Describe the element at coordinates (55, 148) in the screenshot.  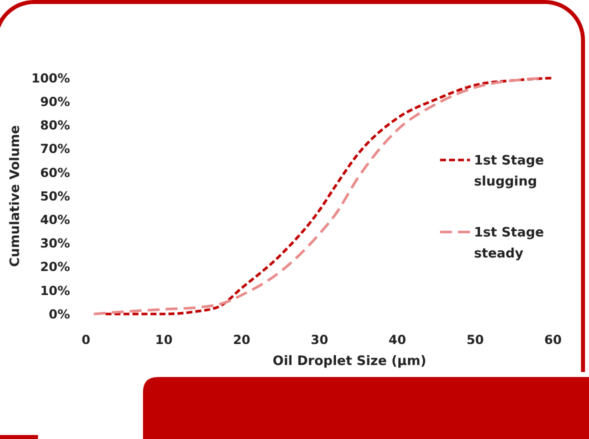
I see `y-tick-label: 70%` at that location.